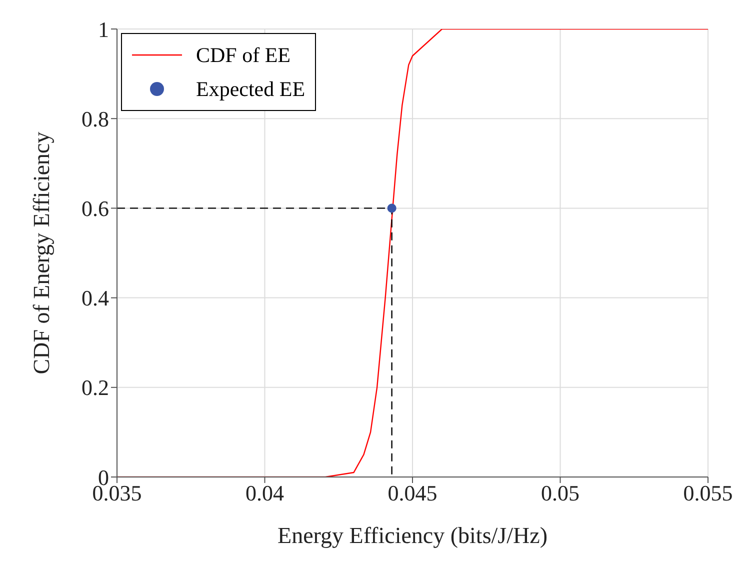 The width and height of the screenshot is (745, 563). Describe the element at coordinates (413, 535) in the screenshot. I see `x-axis-title: Energy Efficiency (bits/J/Hz)` at that location.